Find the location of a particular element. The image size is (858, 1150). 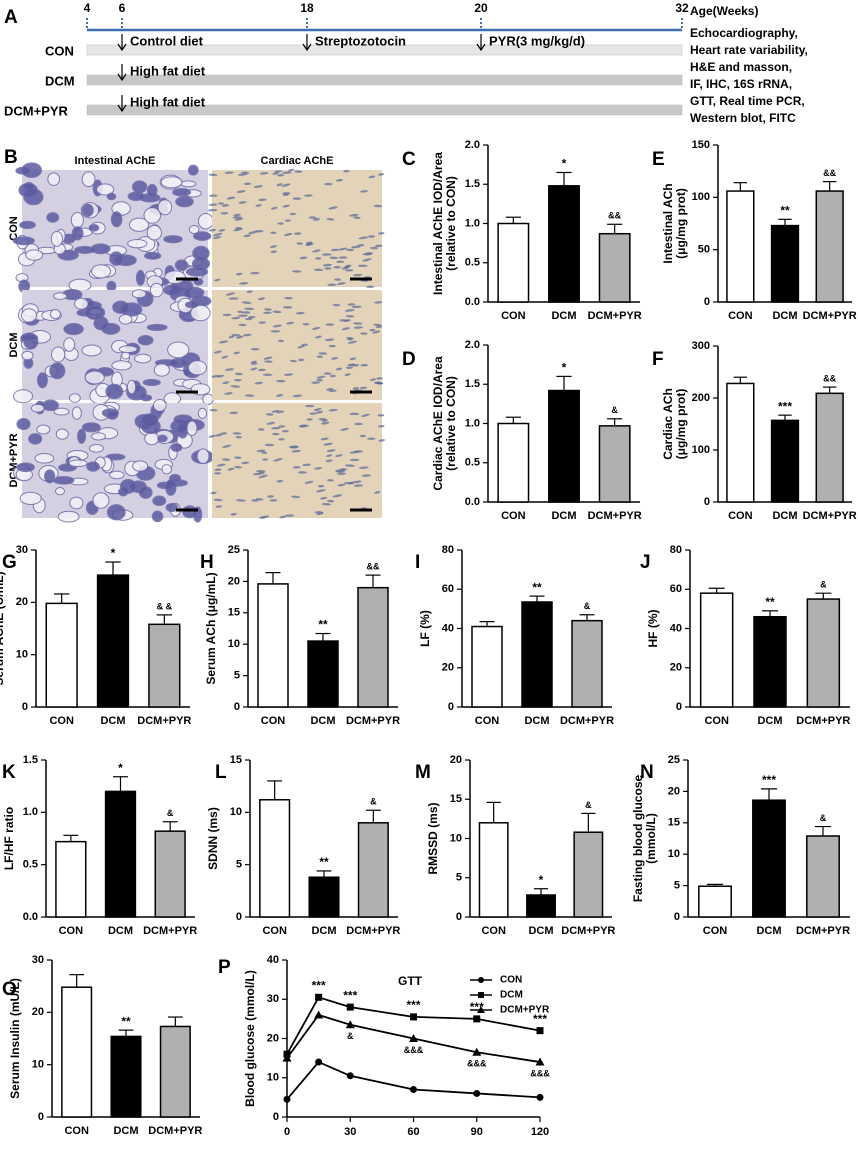

panel-letter: F is located at coordinates (658, 359).